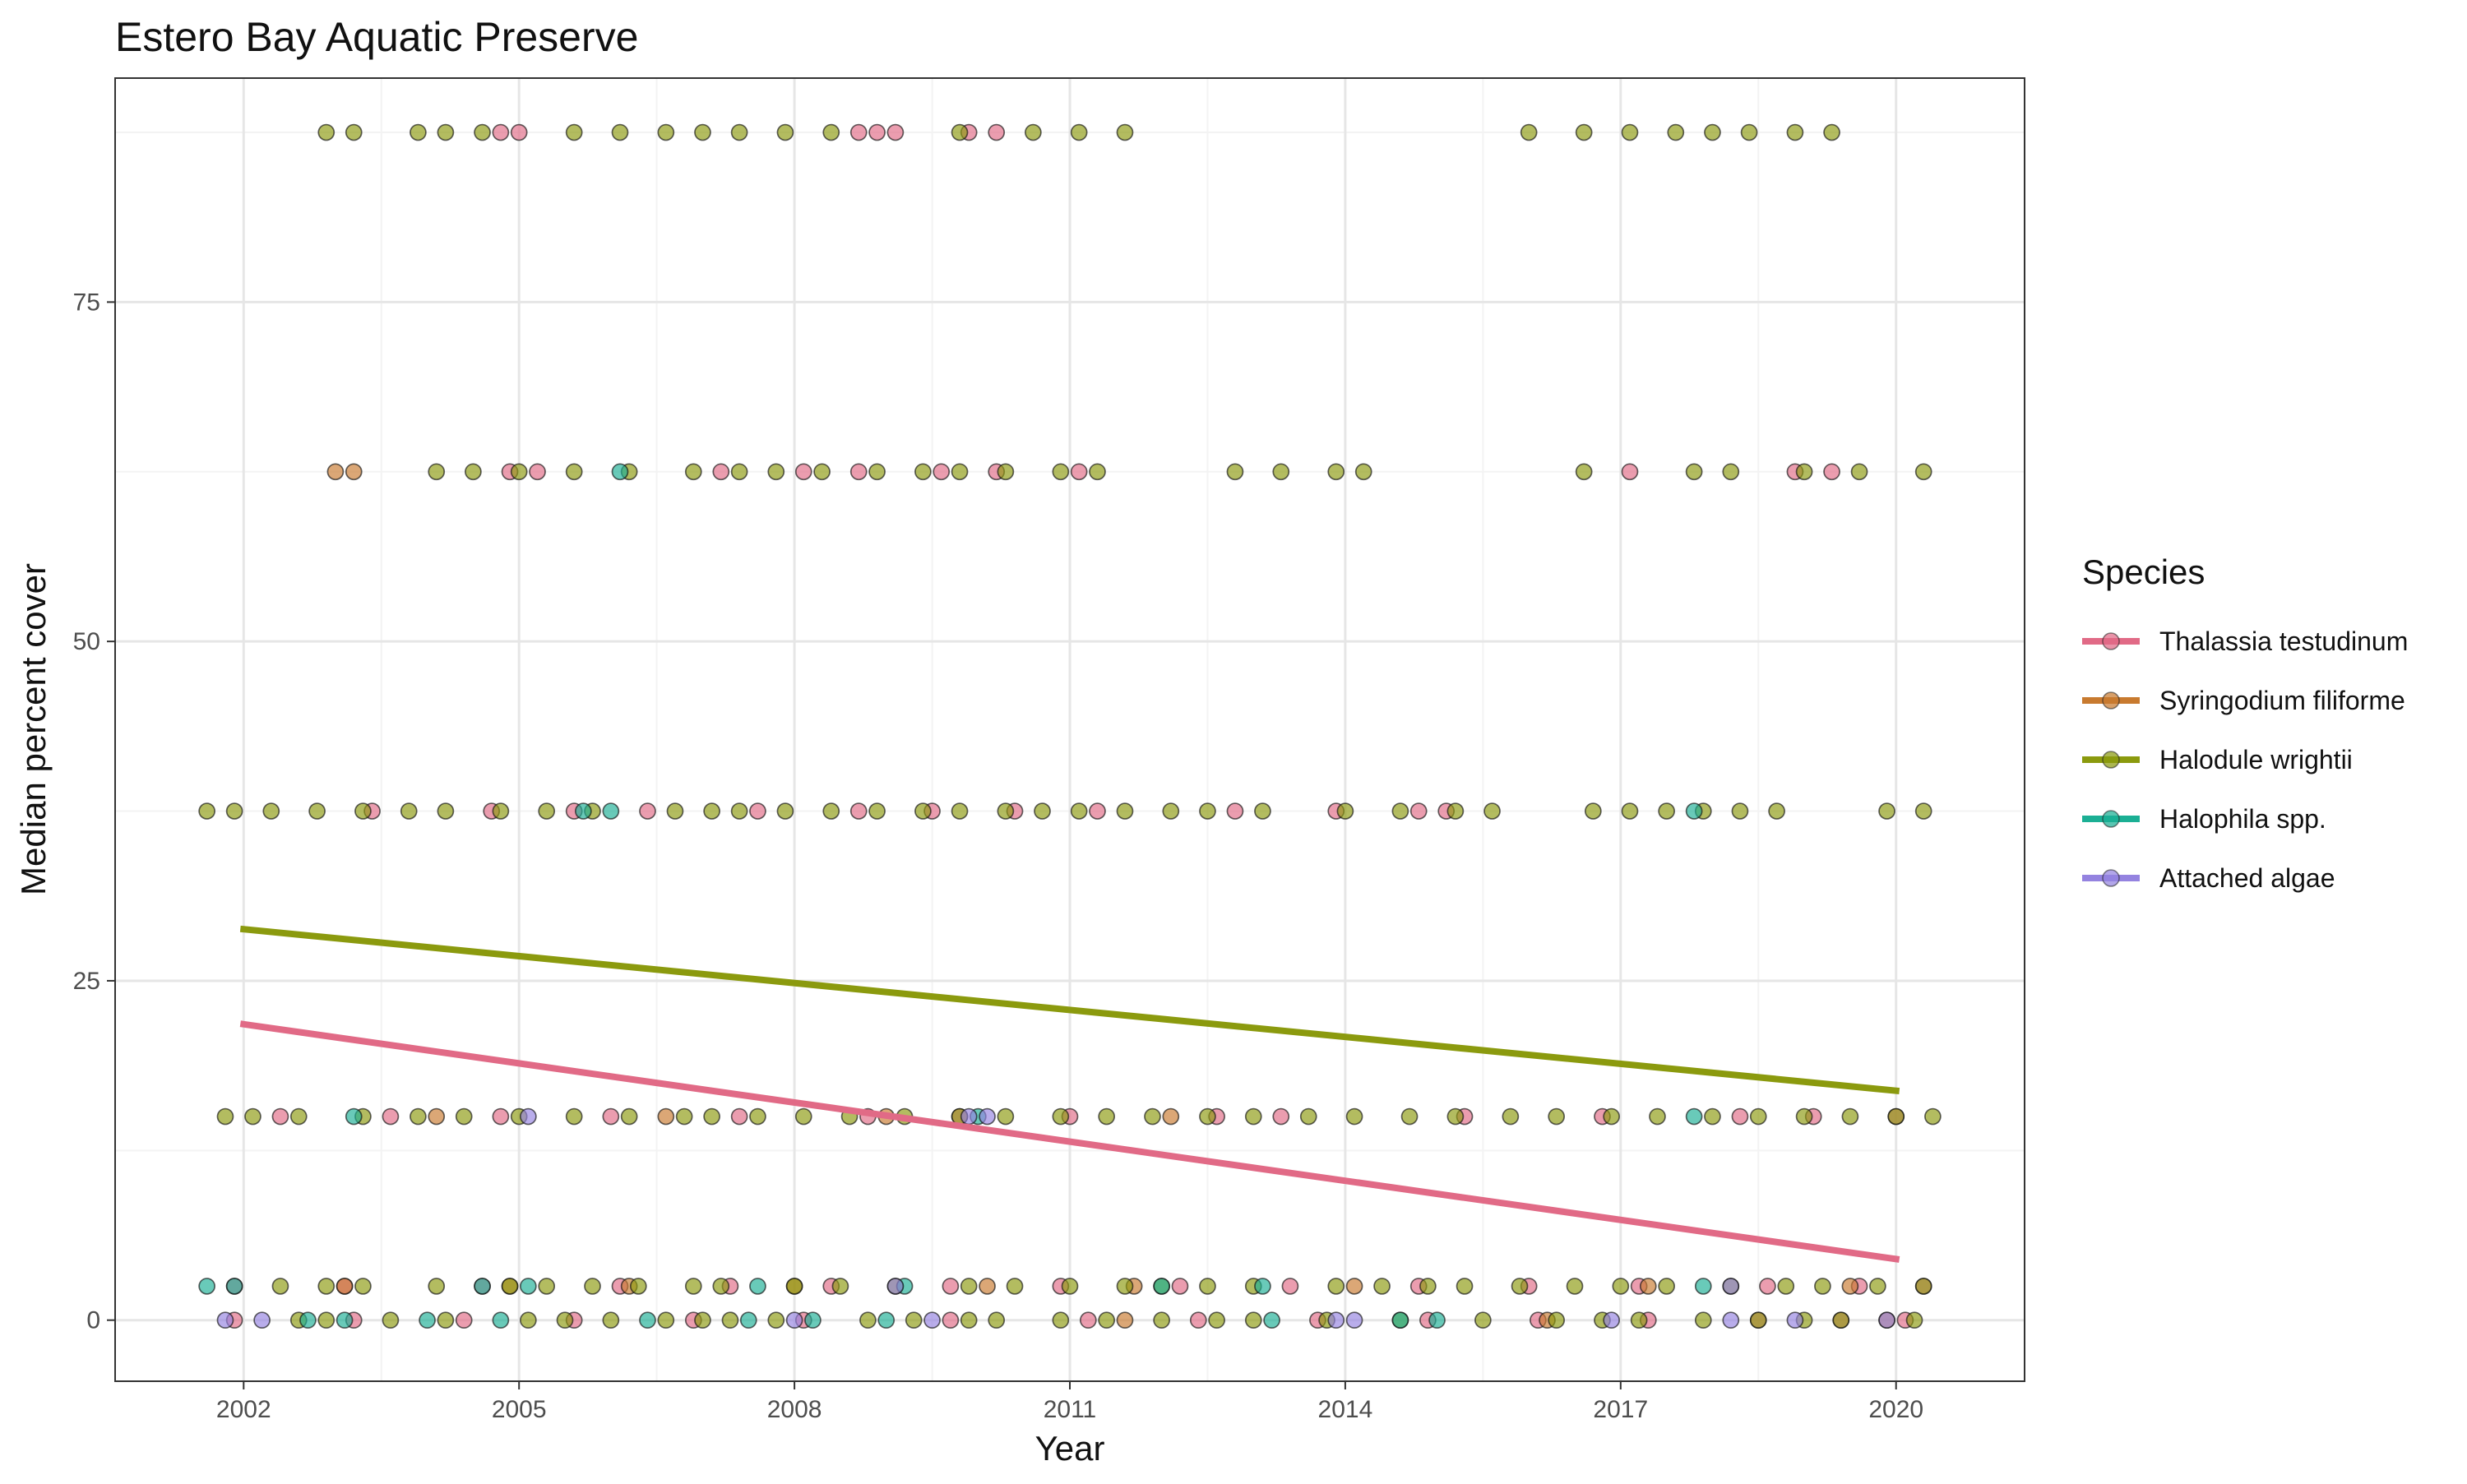  Describe the element at coordinates (2243, 819) in the screenshot. I see `legend-label: Halophila spp.` at that location.